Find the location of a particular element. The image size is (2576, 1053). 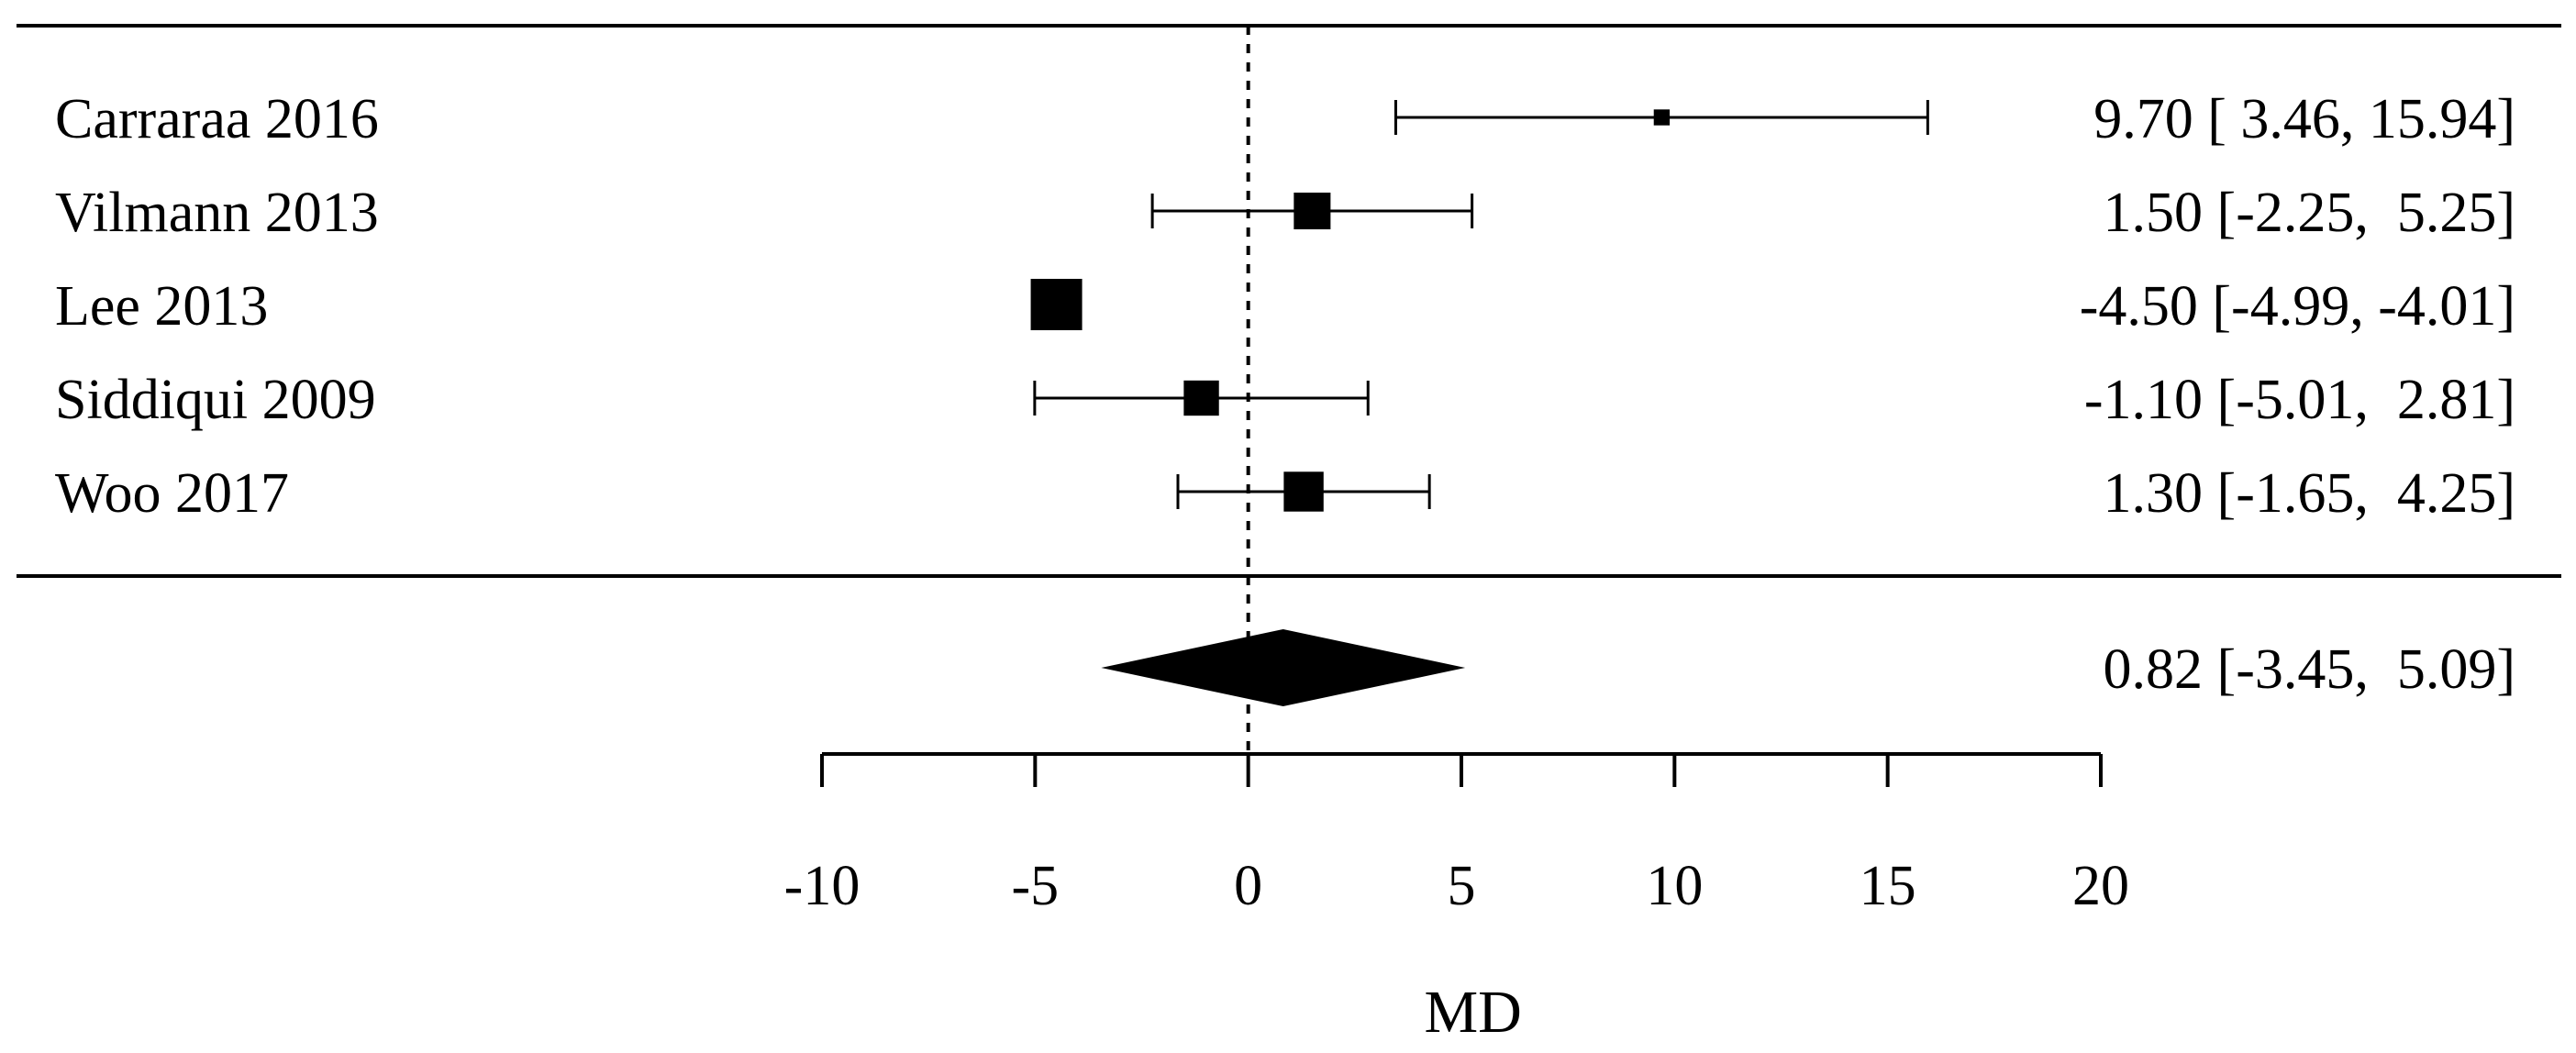

study-ci-text: 1.50 [-2.25, 5.25] is located at coordinates (2309, 213).